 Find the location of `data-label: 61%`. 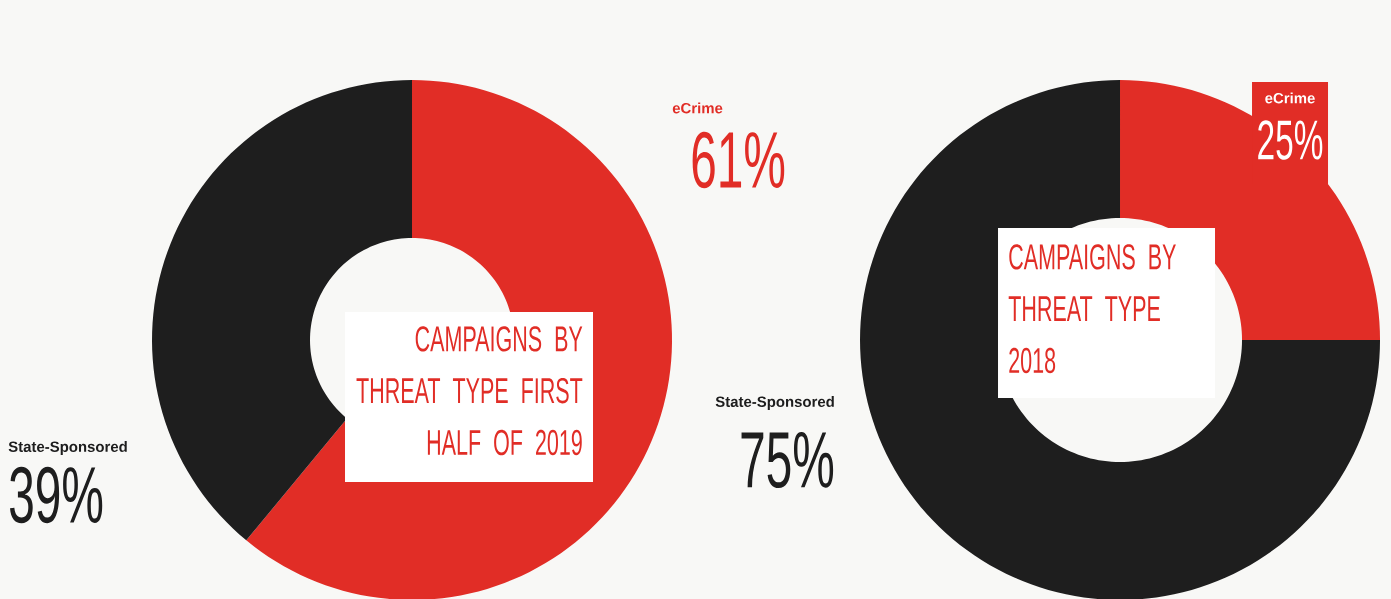

data-label: 61% is located at coordinates (738, 160).